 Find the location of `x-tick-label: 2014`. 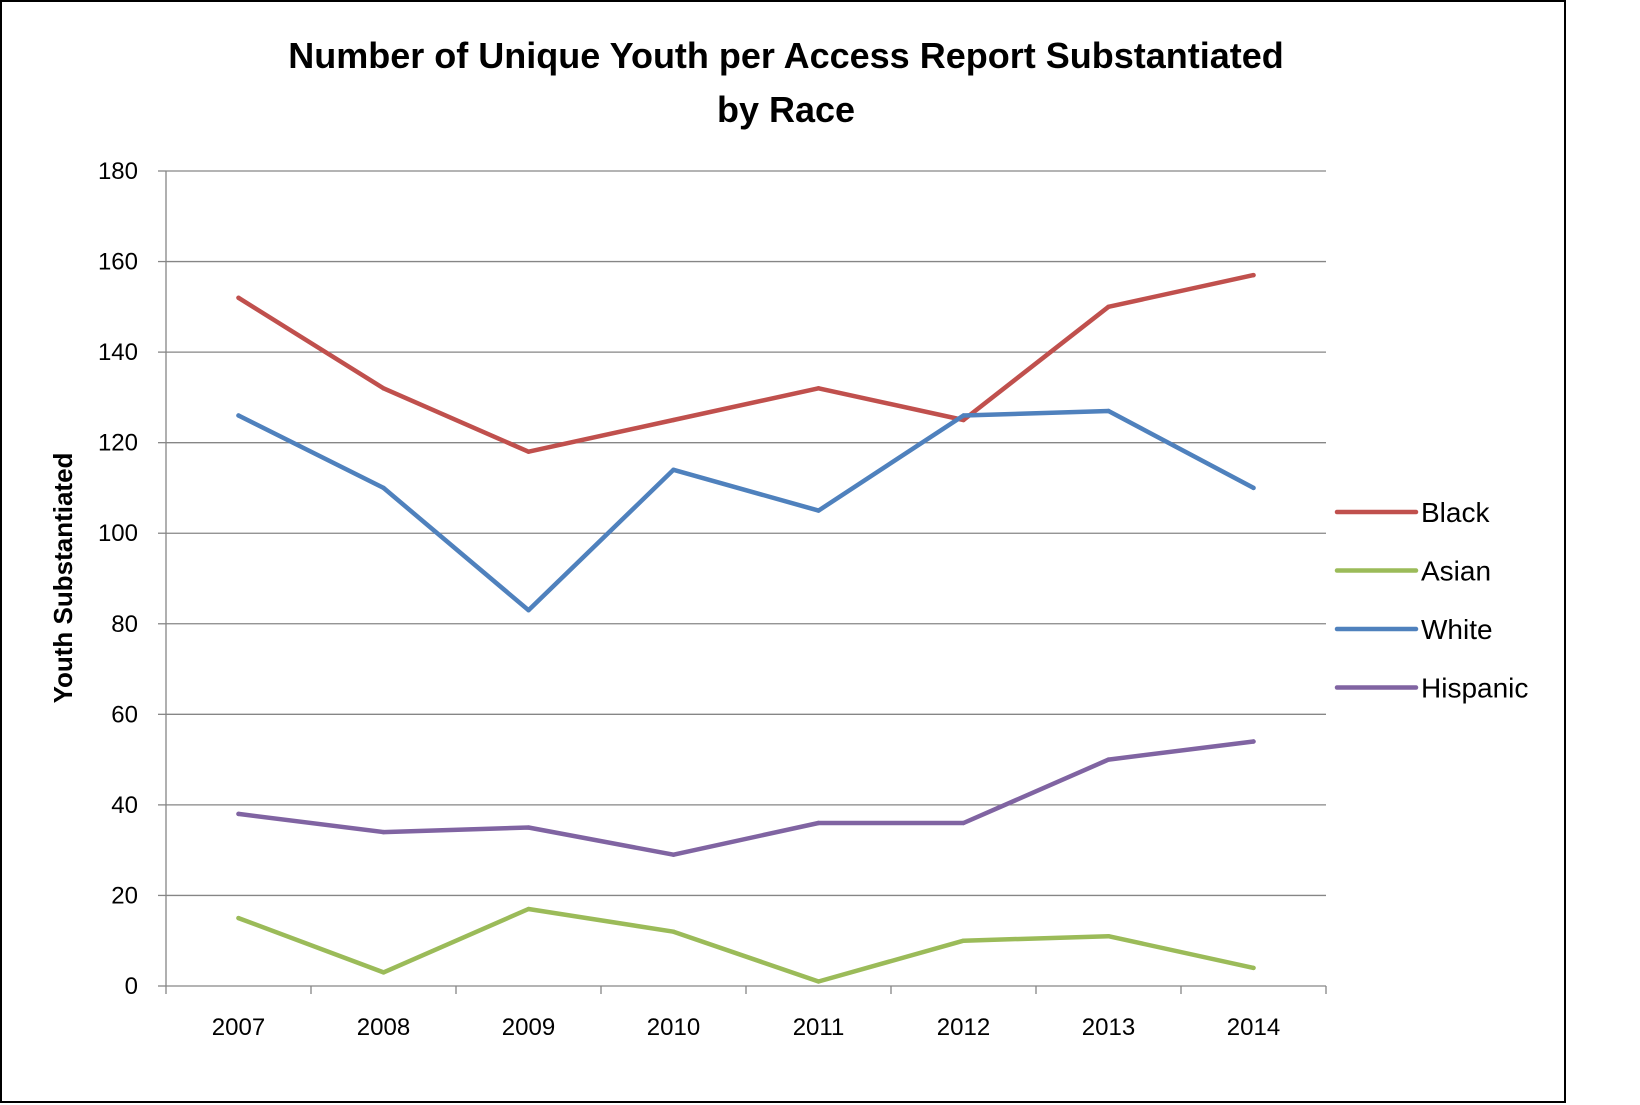

x-tick-label: 2014 is located at coordinates (1253, 1027).